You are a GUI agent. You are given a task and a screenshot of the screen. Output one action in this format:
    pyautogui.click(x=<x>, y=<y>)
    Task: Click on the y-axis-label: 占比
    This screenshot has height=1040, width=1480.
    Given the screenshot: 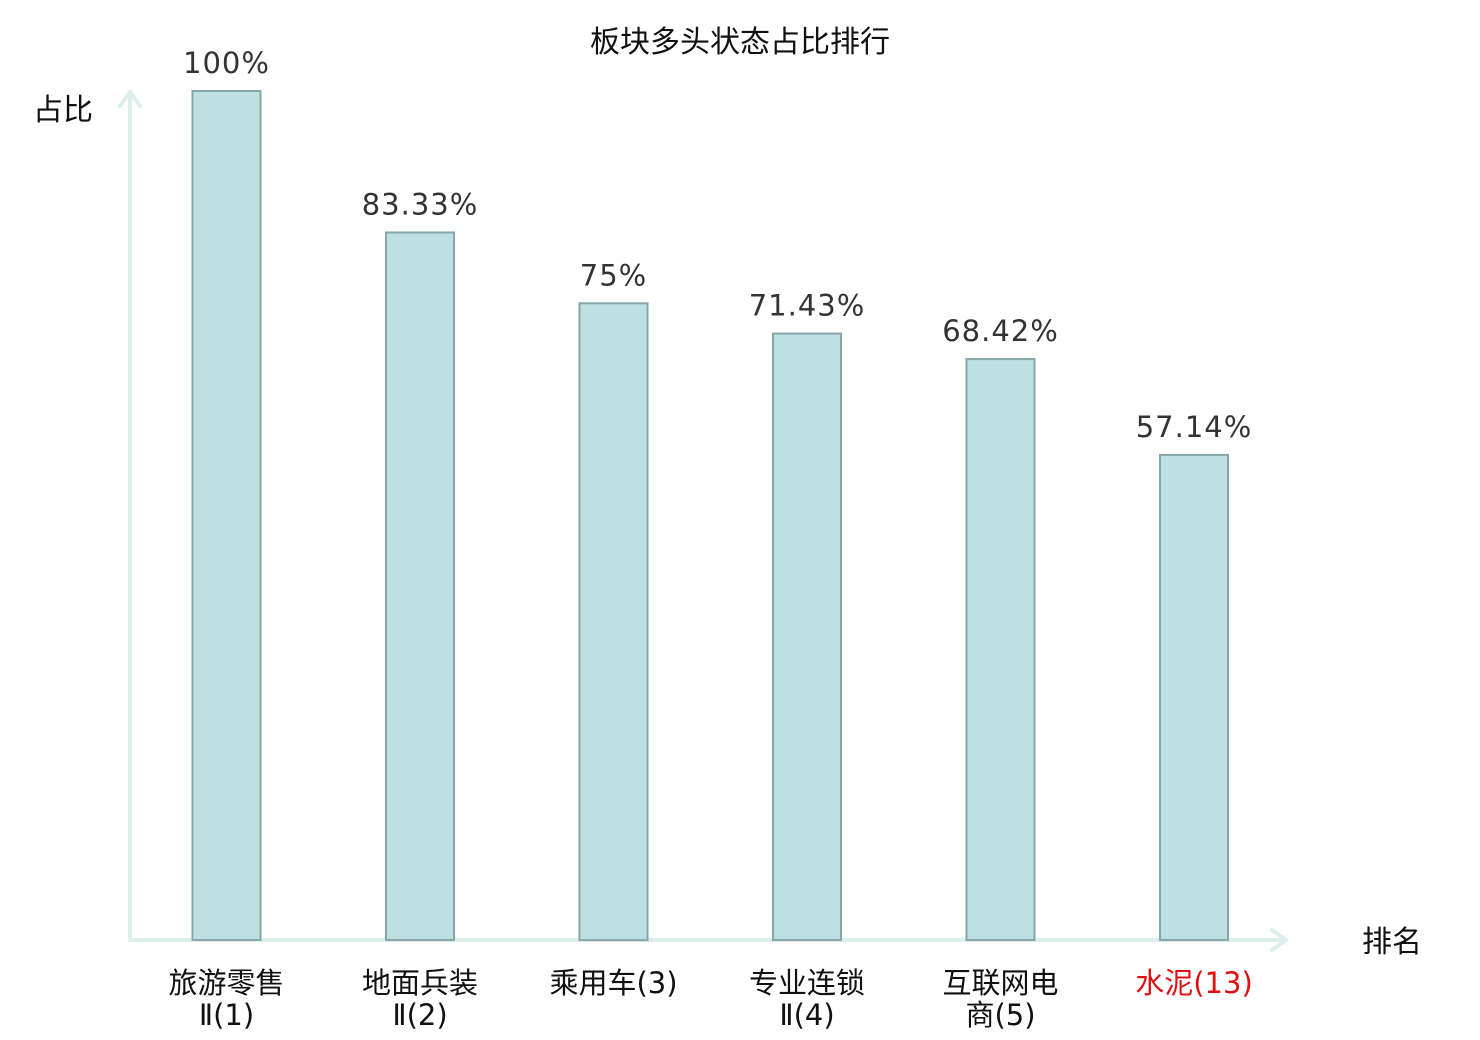 What is the action you would take?
    pyautogui.click(x=63, y=110)
    